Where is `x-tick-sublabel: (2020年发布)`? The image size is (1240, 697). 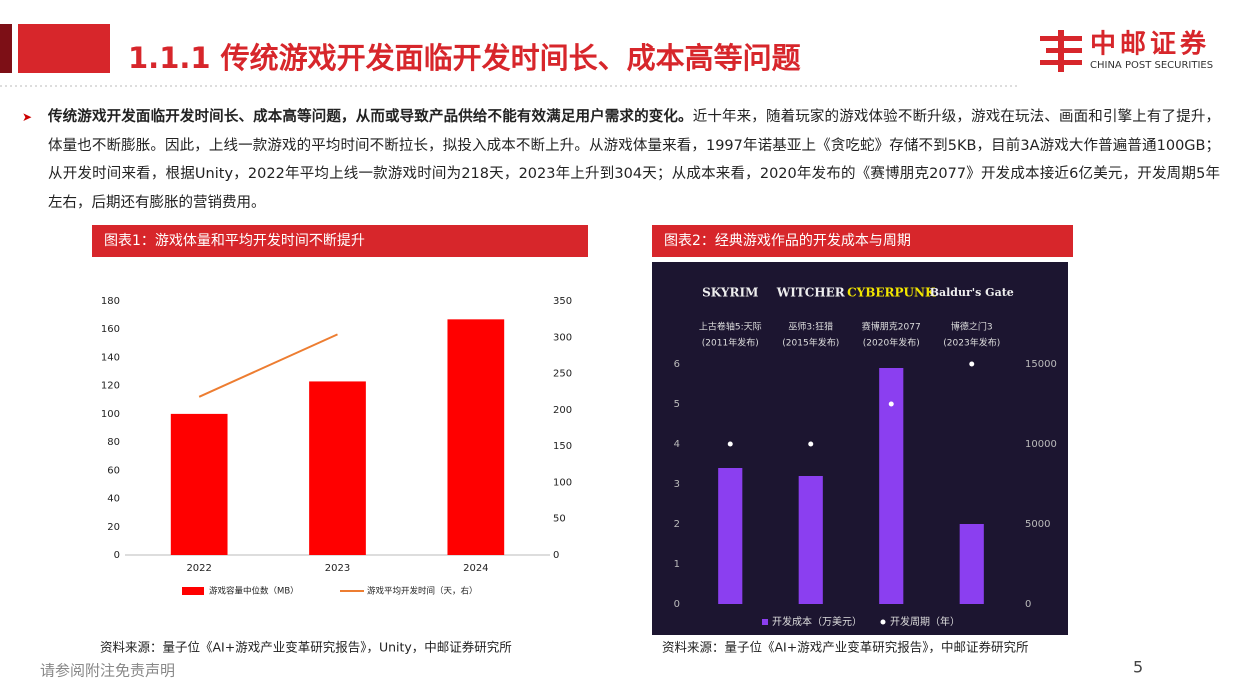
x-tick-sublabel: (2020年发布) is located at coordinates (891, 343).